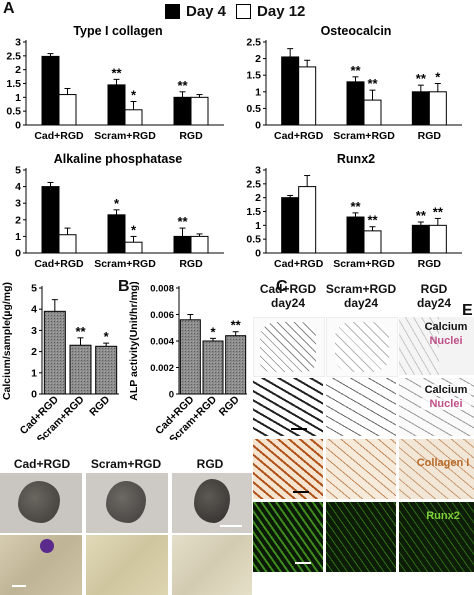  What do you see at coordinates (253, 184) in the screenshot?
I see `chart-runx2-ytick-label: 2.5` at bounding box center [253, 184].